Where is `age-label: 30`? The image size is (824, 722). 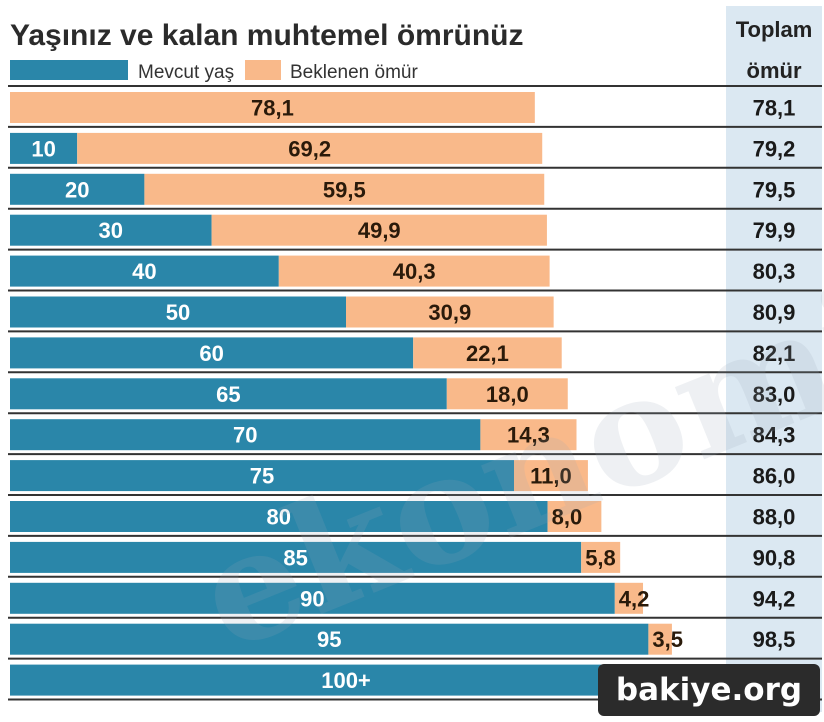
age-label: 30 is located at coordinates (111, 230).